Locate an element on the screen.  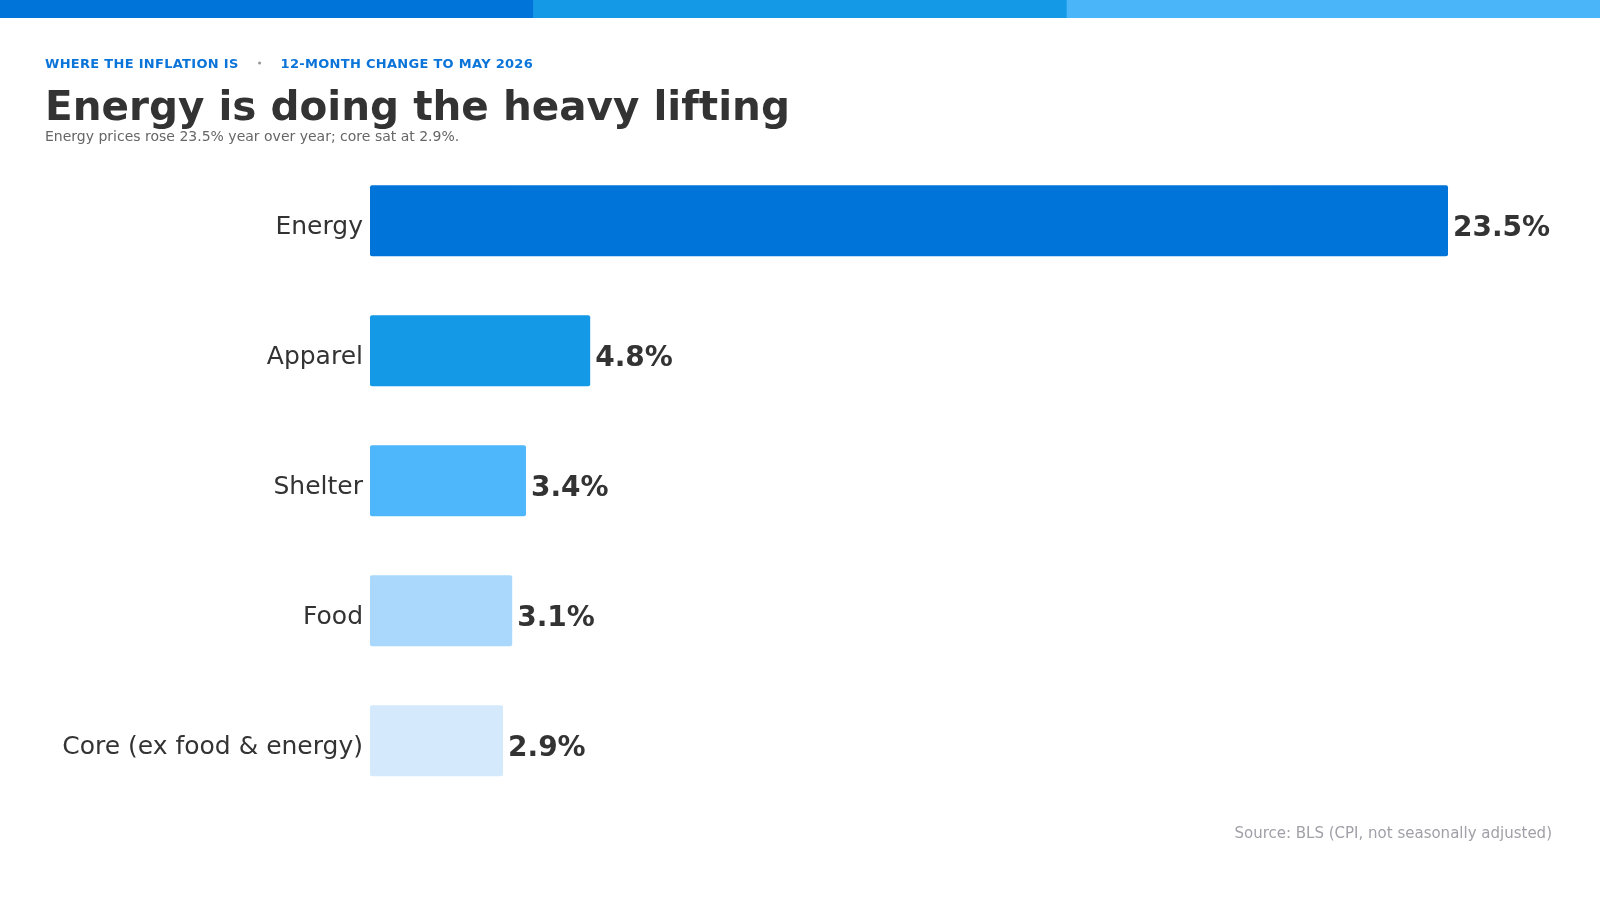
data-label: 23.5% is located at coordinates (1502, 226).